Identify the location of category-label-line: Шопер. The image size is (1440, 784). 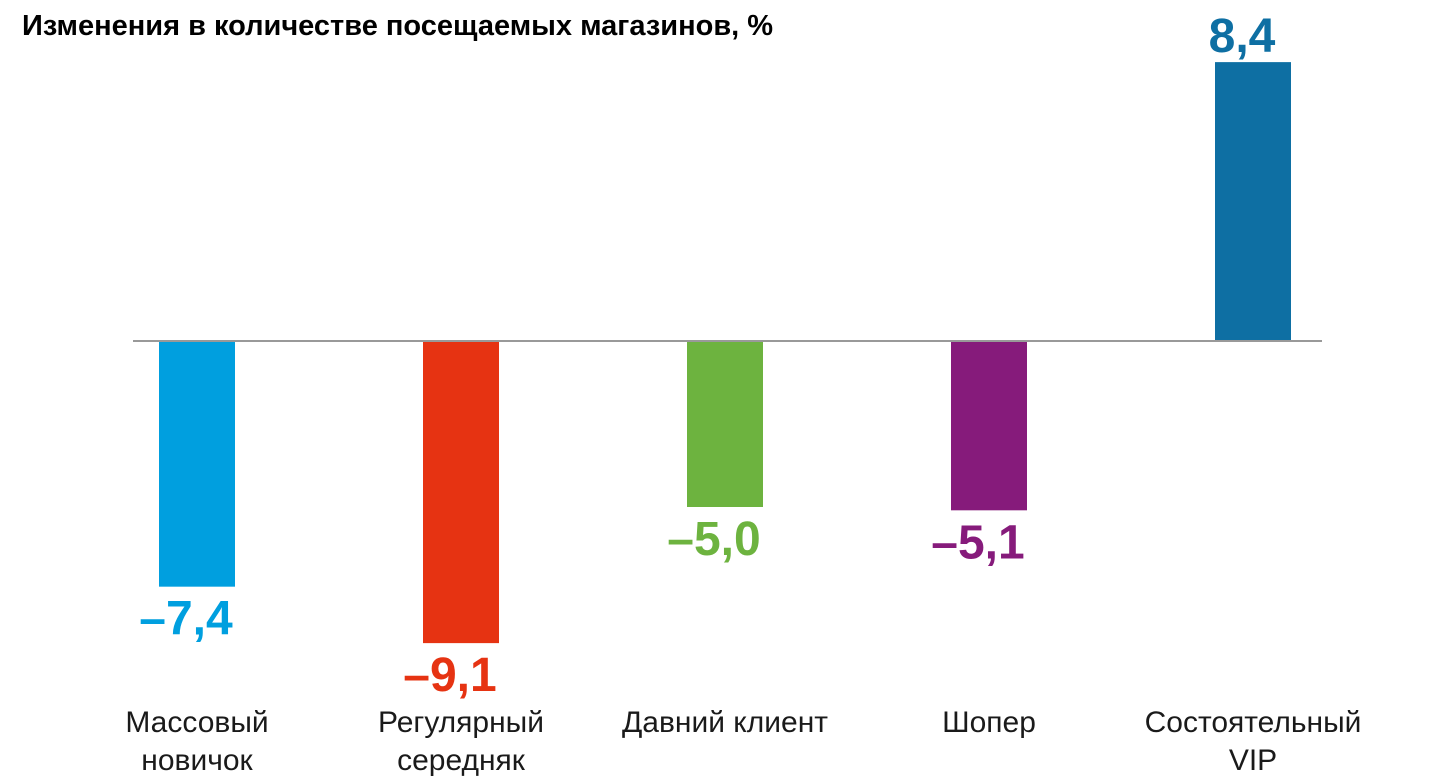
(989, 722).